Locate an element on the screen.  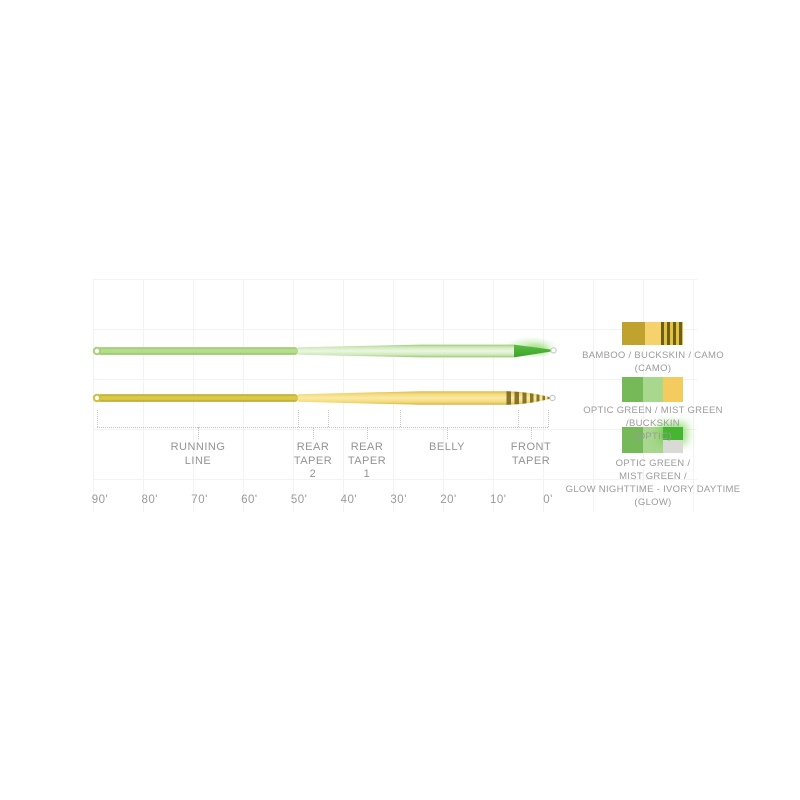
section-label: FRONT TAPER is located at coordinates (531, 454).